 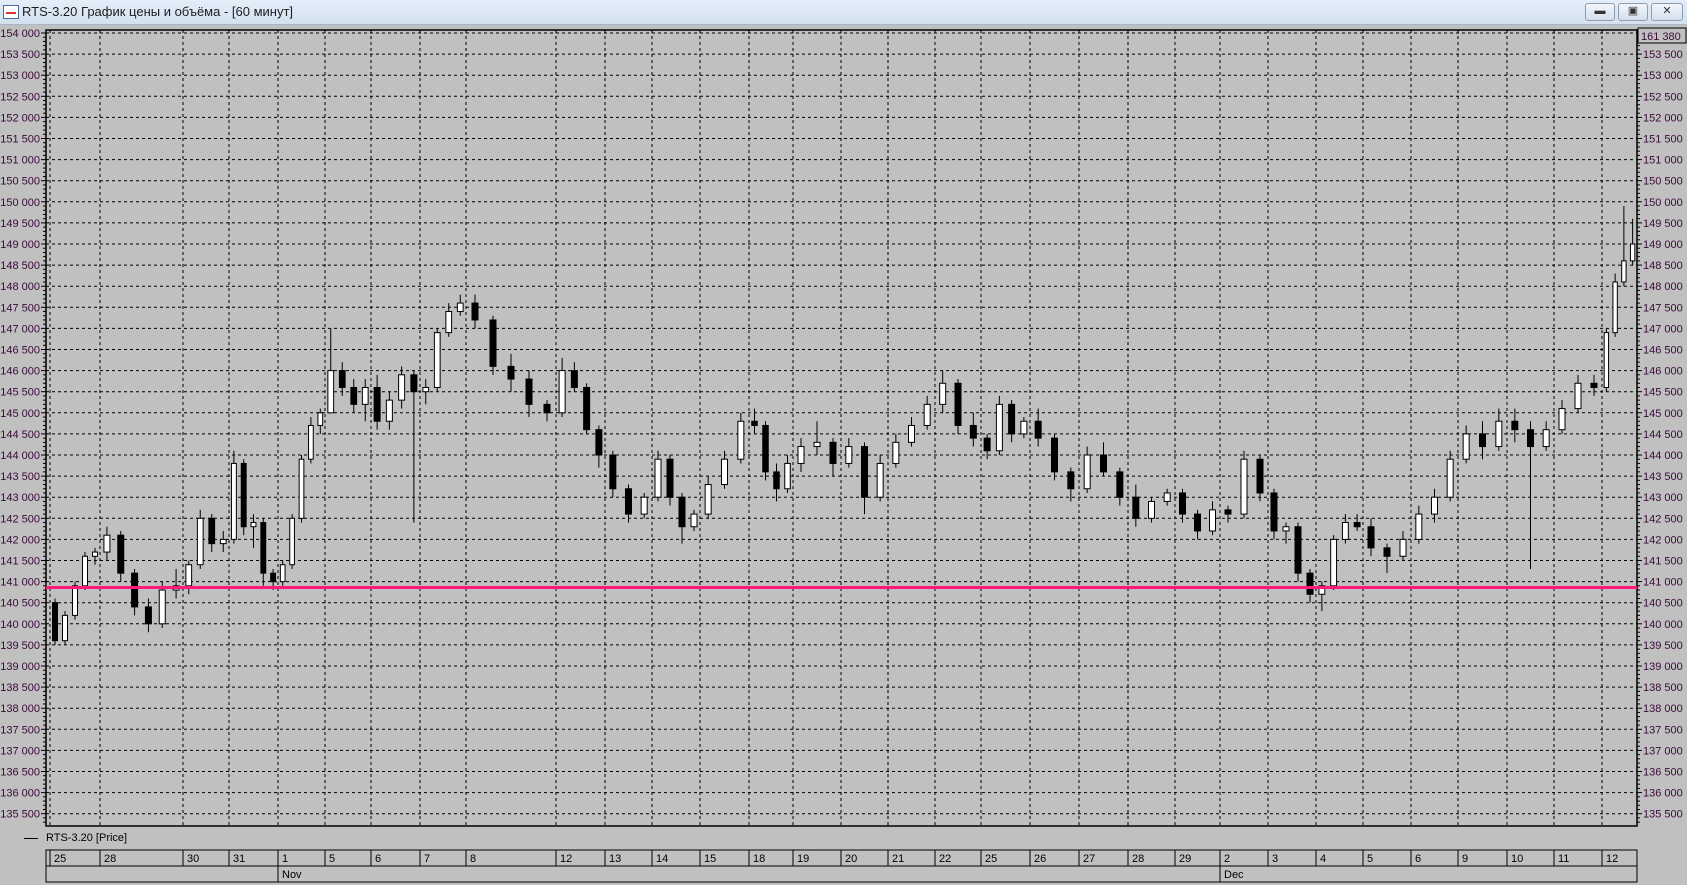 What do you see at coordinates (20, 393) in the screenshot?
I see `y-tick-label-left: 145 500` at bounding box center [20, 393].